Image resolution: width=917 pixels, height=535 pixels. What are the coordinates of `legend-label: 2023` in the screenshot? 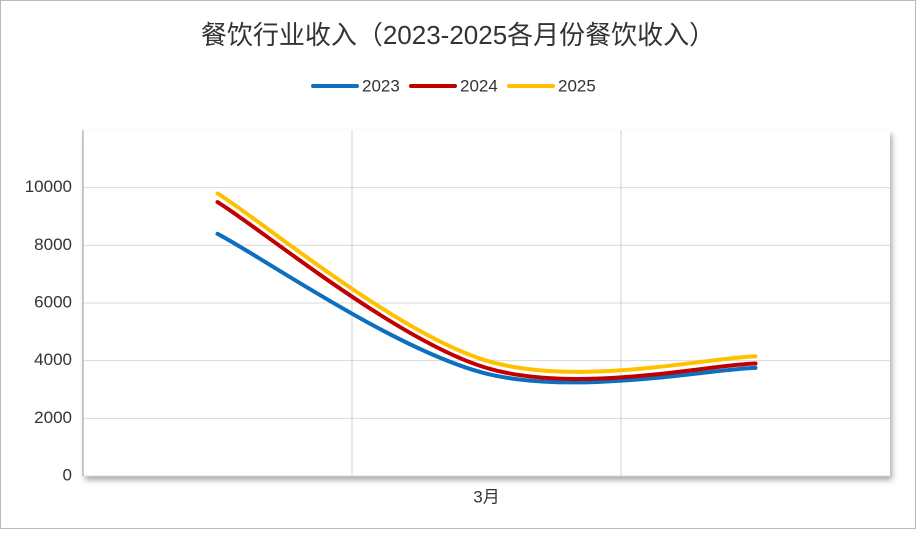 It's located at (381, 85).